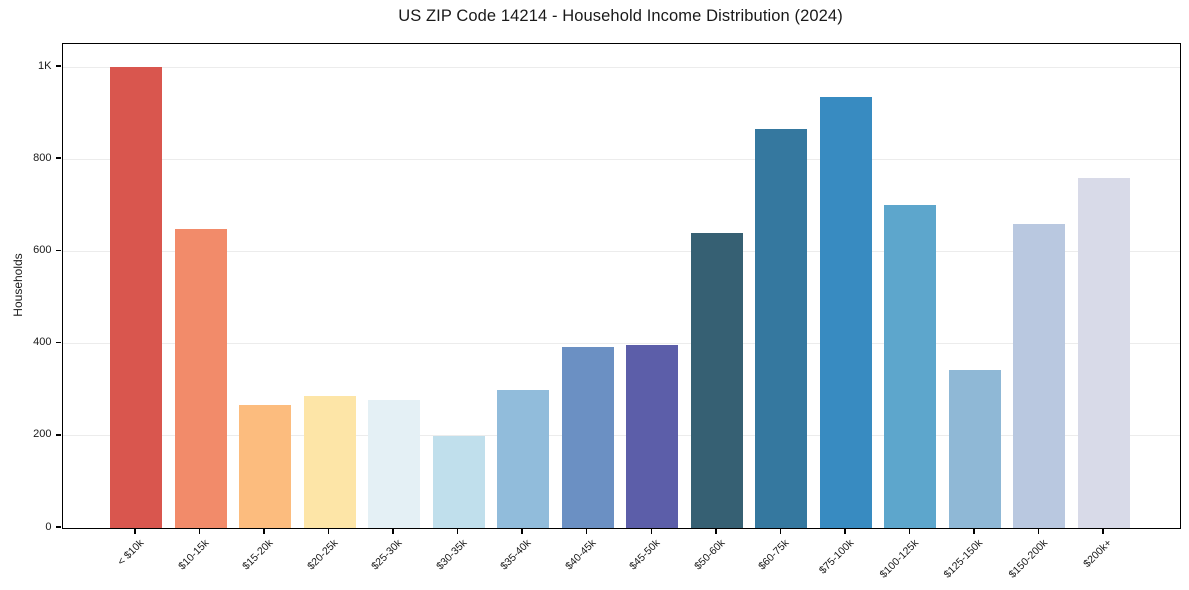  Describe the element at coordinates (974, 448) in the screenshot. I see `bar-125-150k` at that location.